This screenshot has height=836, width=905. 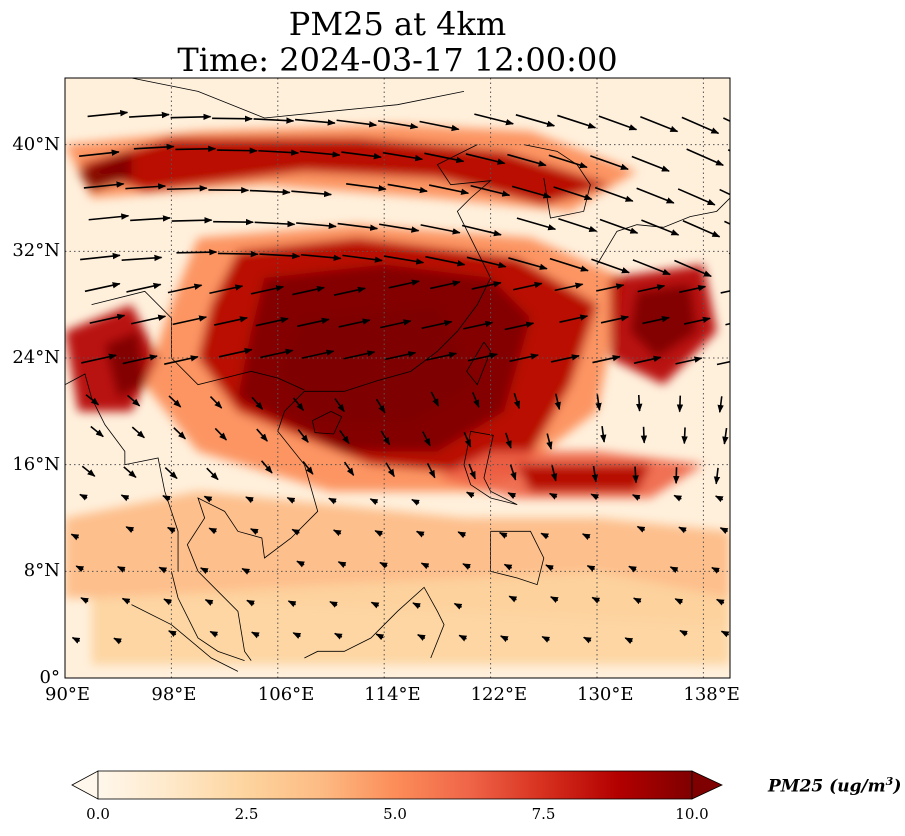 I want to click on x-tick-label: 90°E, so click(x=68, y=694).